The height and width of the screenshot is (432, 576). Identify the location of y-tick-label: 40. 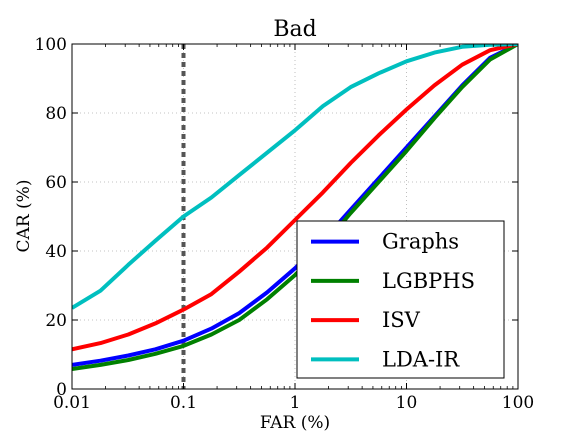
(56, 252).